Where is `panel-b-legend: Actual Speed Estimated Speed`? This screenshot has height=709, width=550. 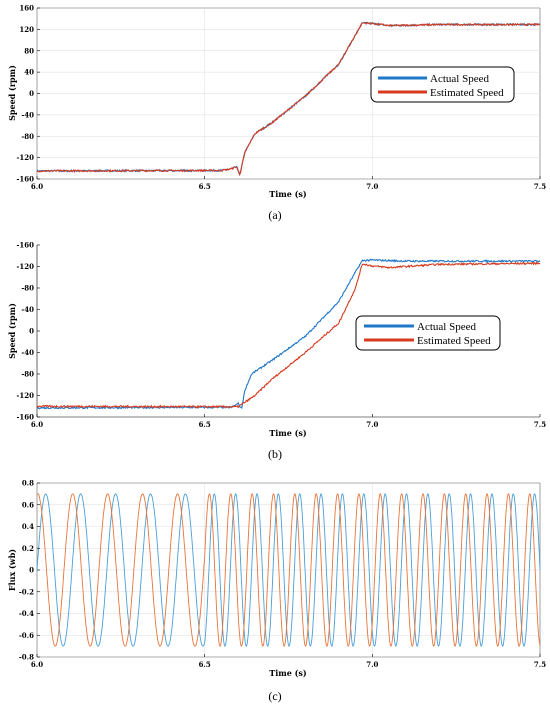
panel-b-legend: Actual Speed Estimated Speed is located at coordinates (428, 333).